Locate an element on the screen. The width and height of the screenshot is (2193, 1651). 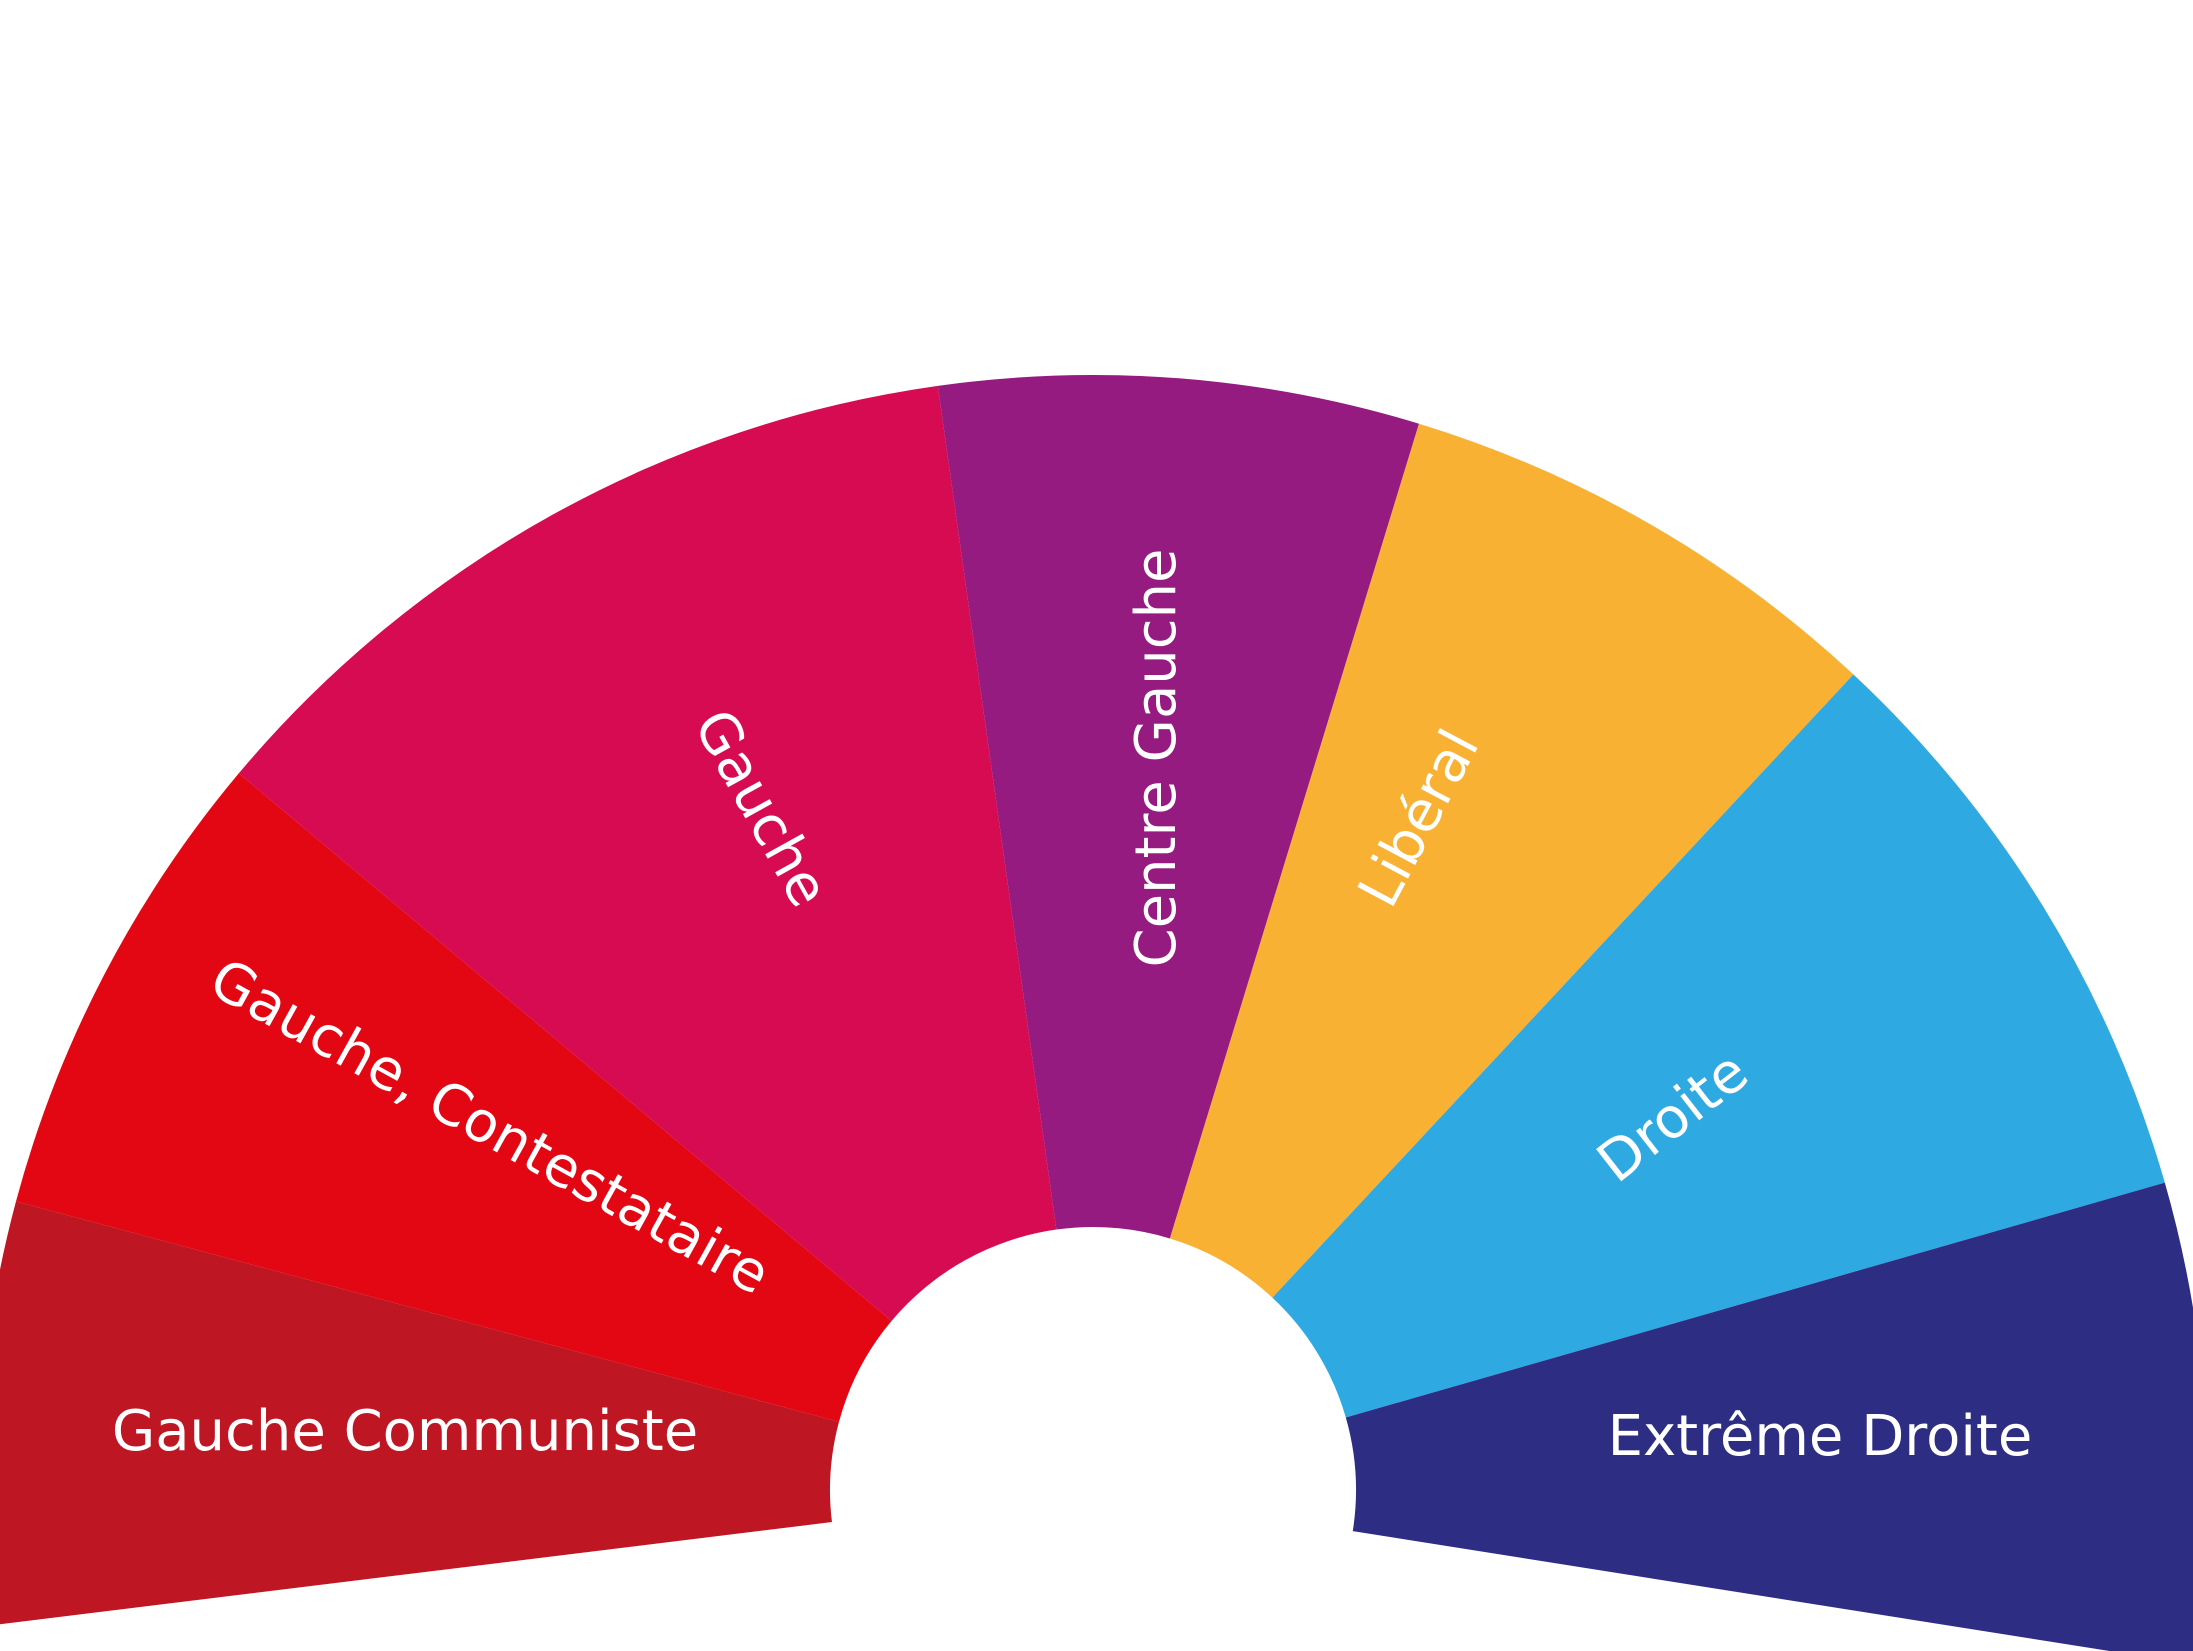
label-extreme-droite: Extrême Droite is located at coordinates (1820, 1436).